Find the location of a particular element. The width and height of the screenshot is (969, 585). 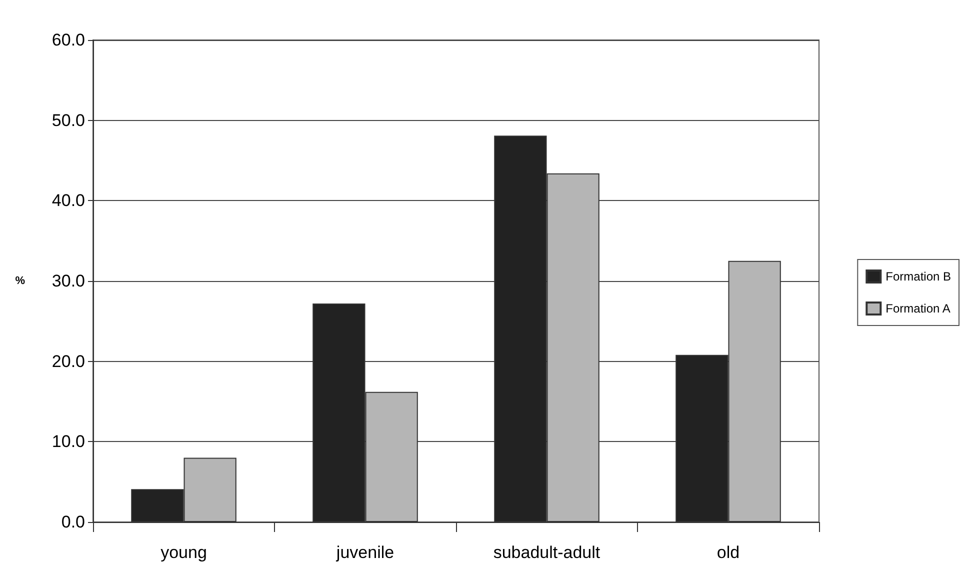

x-tick-label: juvenile is located at coordinates (364, 552).